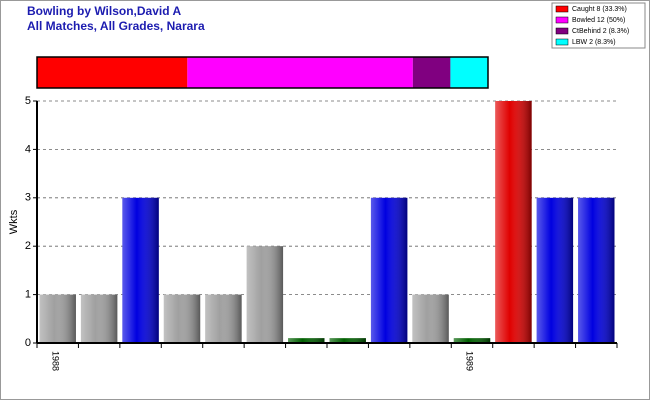 The image size is (650, 400). What do you see at coordinates (28, 343) in the screenshot?
I see `y-tick-label: 0` at bounding box center [28, 343].